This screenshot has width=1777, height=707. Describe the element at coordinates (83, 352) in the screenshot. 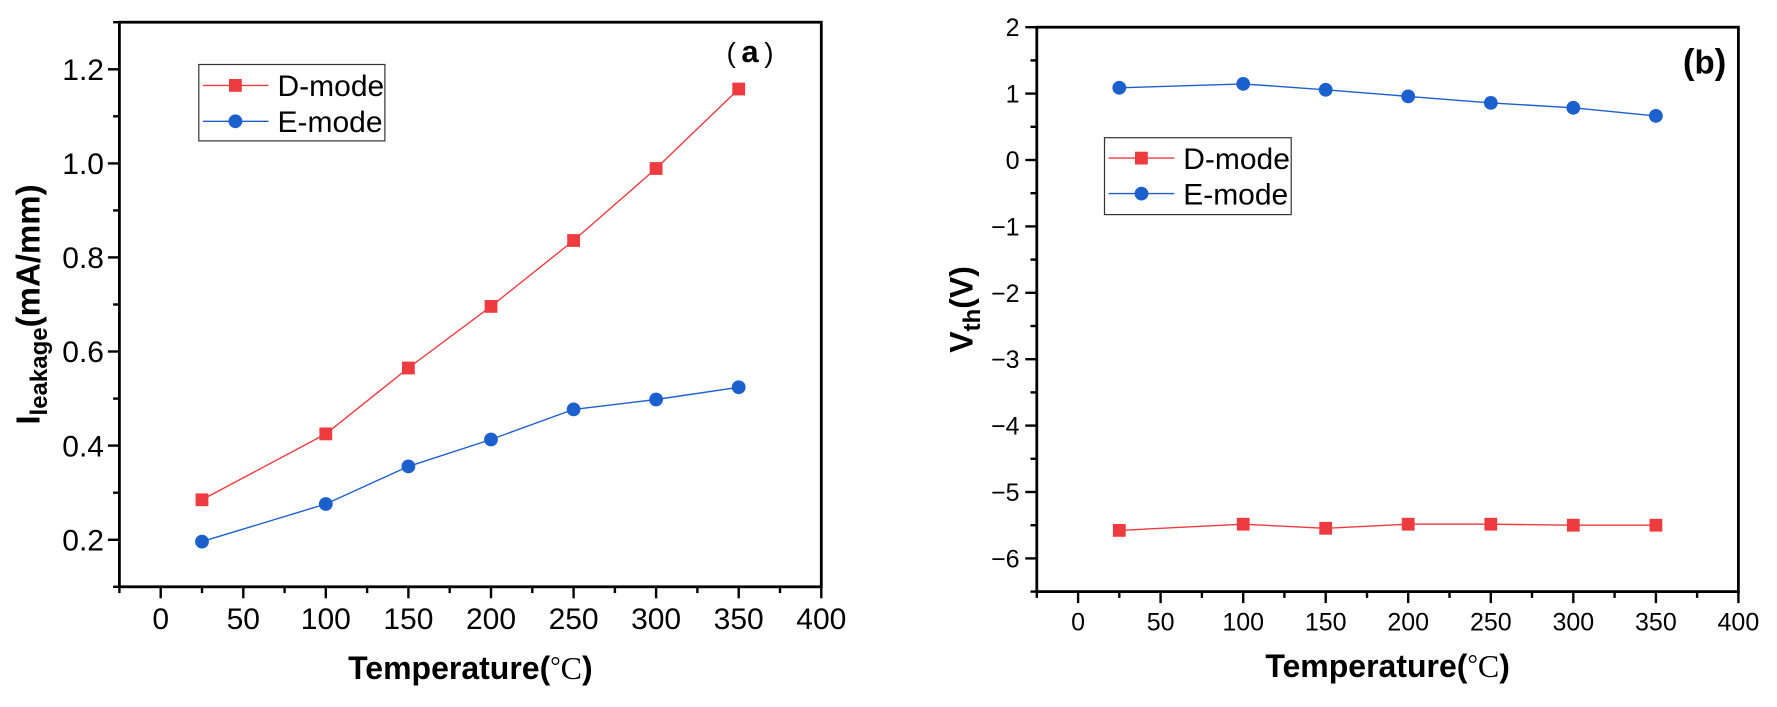

I see `svg-text: 0.6` at that location.